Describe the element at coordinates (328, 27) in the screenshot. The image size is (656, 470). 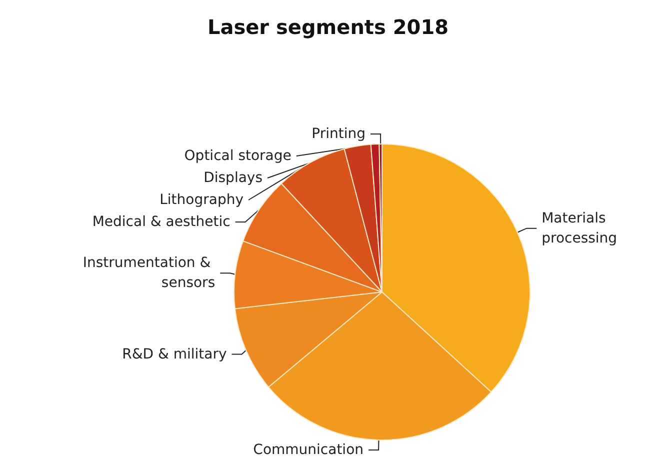
I see `chart-title: Laser segments 2018` at that location.